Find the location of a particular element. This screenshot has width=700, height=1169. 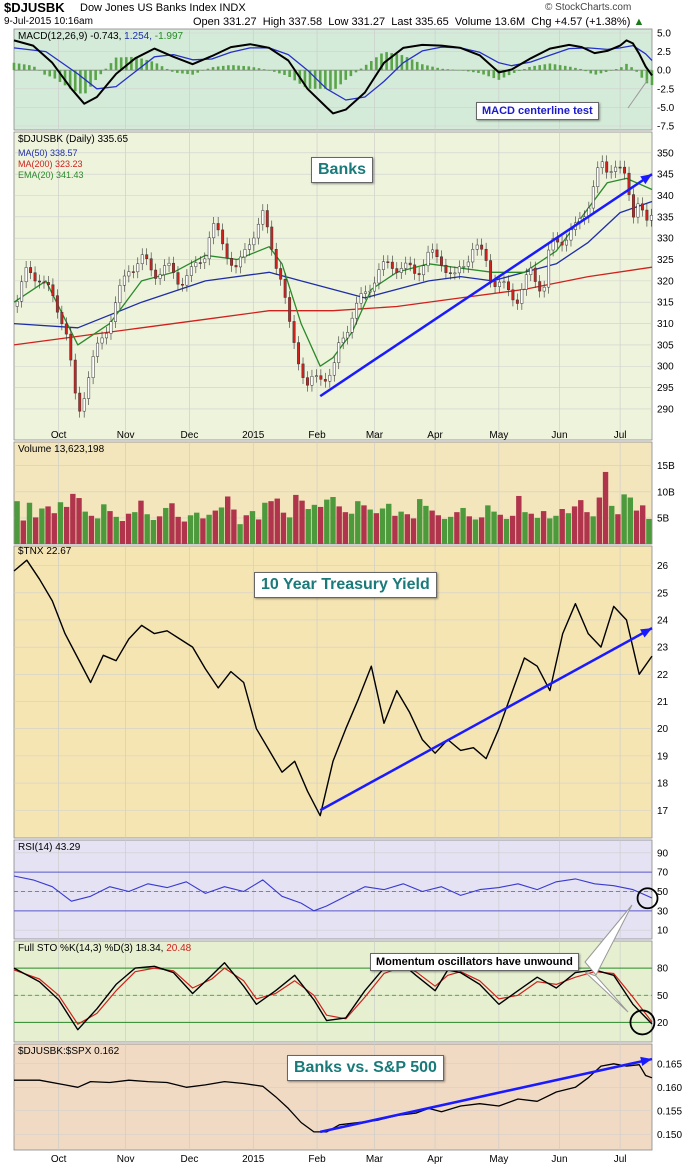

index-name: Dow Jones US Banks Index is located at coordinates (148, 8).